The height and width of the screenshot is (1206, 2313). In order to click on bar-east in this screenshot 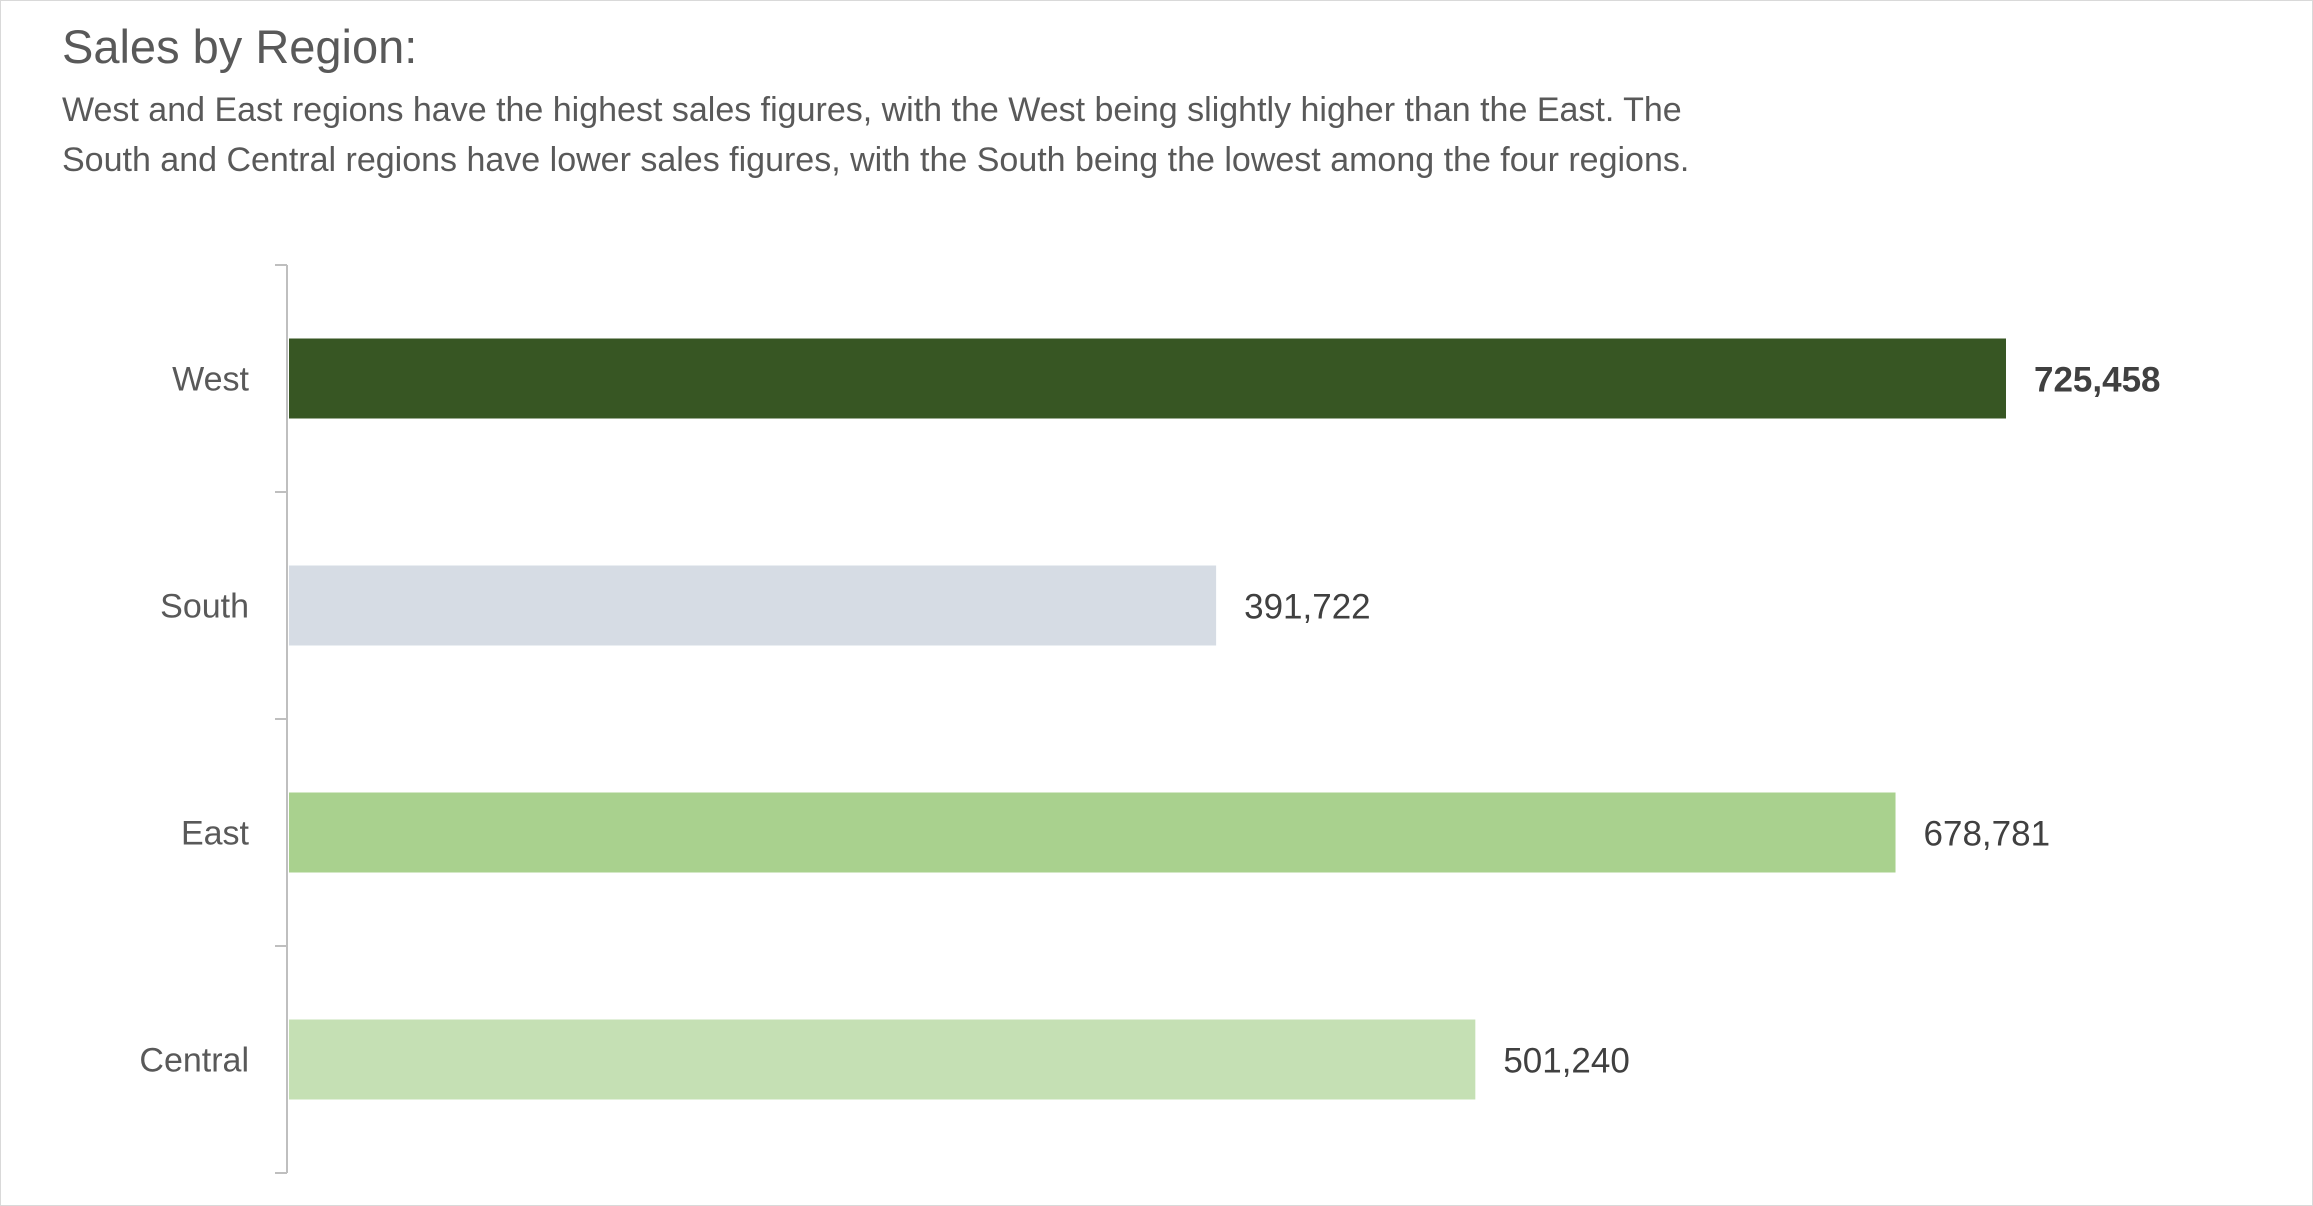, I will do `click(1092, 832)`.